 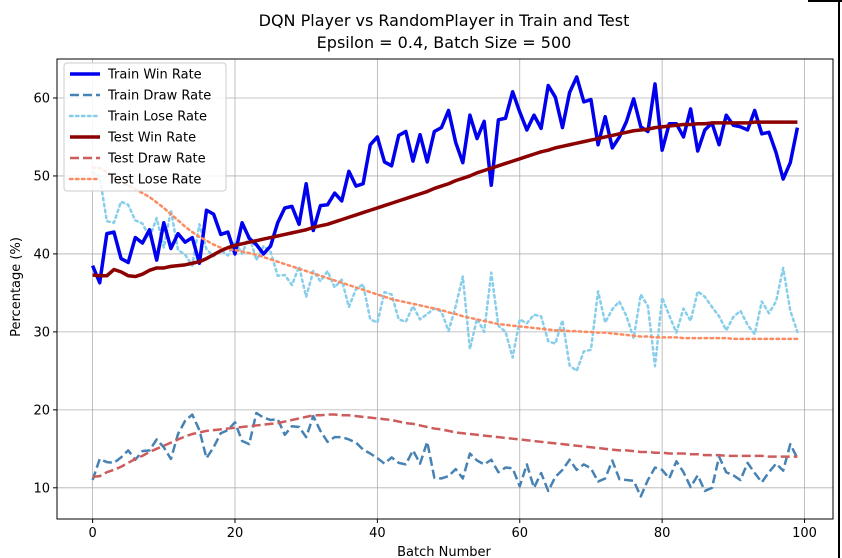 What do you see at coordinates (16, 287) in the screenshot?
I see `y-axis-label: Percentage (%)` at bounding box center [16, 287].